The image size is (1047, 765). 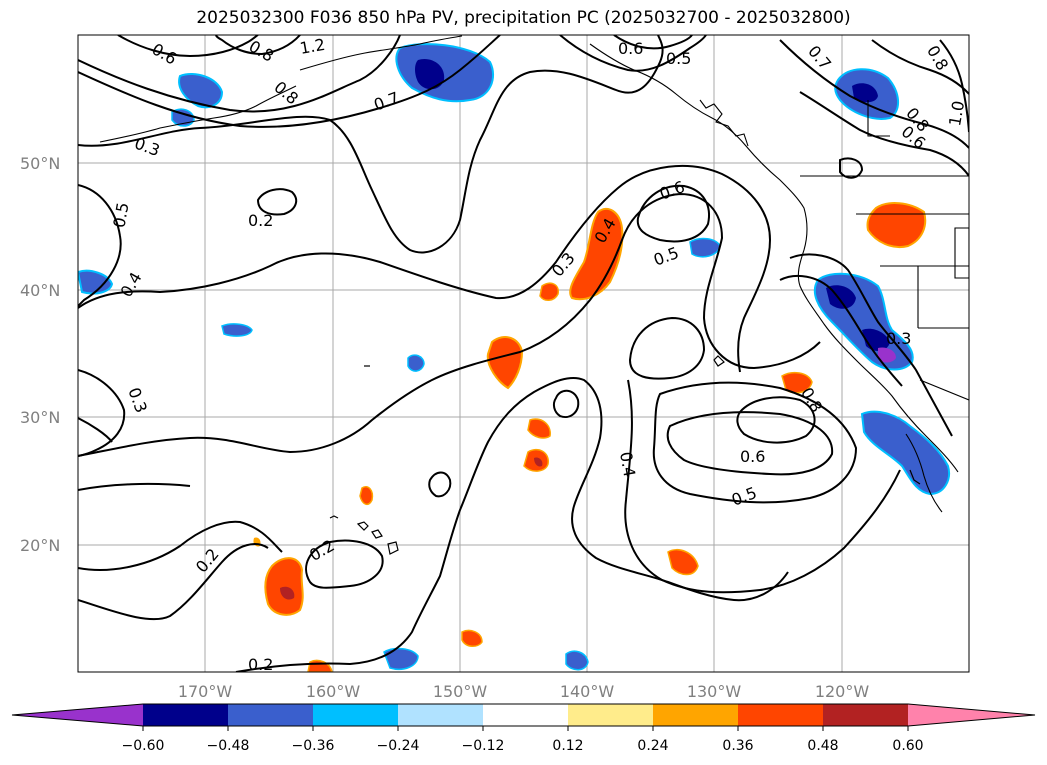 I want to click on lon-label: 160°W, so click(x=333, y=691).